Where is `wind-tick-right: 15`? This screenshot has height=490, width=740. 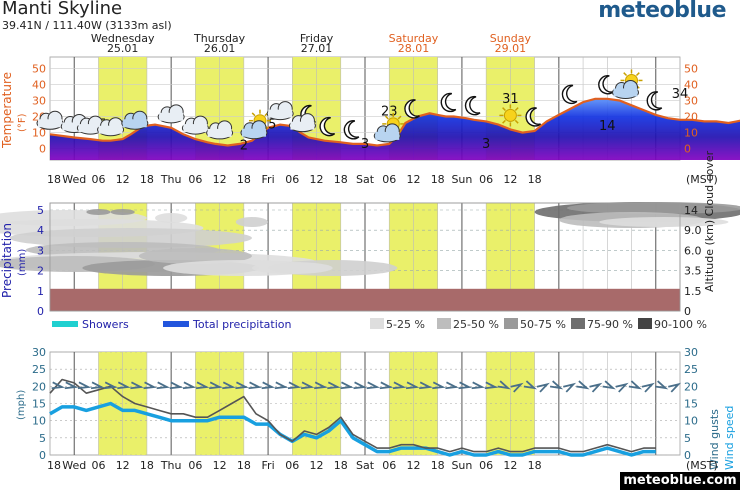
wind-tick-right: 15 is located at coordinates (691, 404).